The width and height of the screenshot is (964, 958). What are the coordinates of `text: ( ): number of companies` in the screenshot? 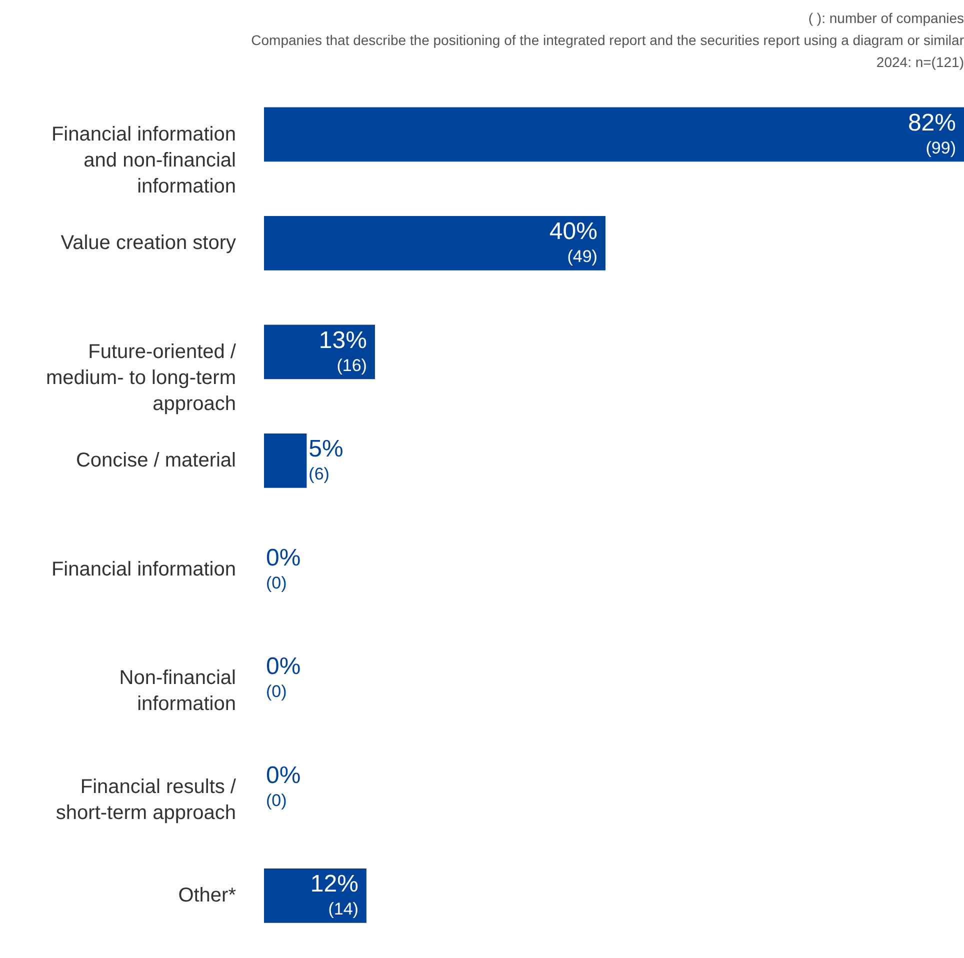 It's located at (886, 18).